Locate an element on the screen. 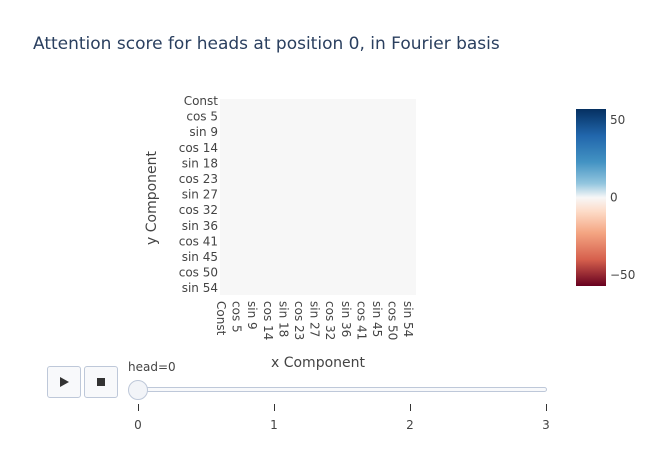  slider-current-value: head=0 is located at coordinates (152, 367).